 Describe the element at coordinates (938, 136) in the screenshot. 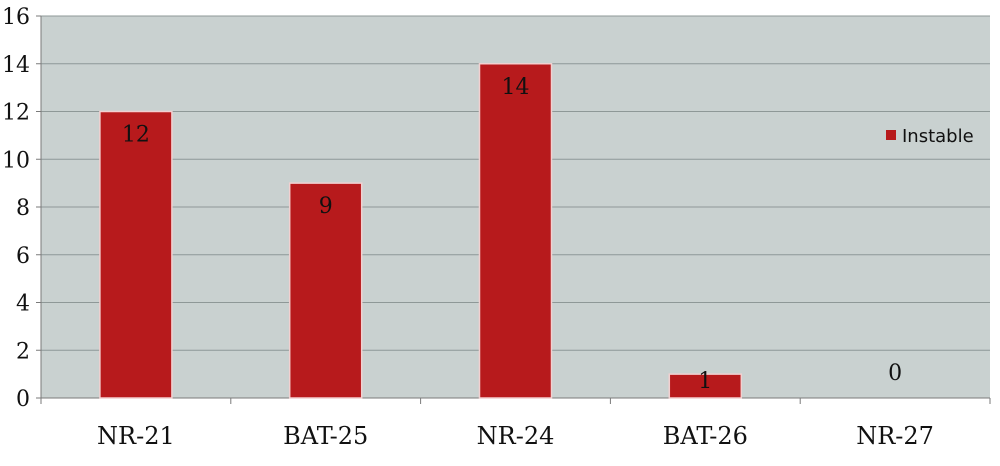

I see `legend-label-instable: Instable` at that location.